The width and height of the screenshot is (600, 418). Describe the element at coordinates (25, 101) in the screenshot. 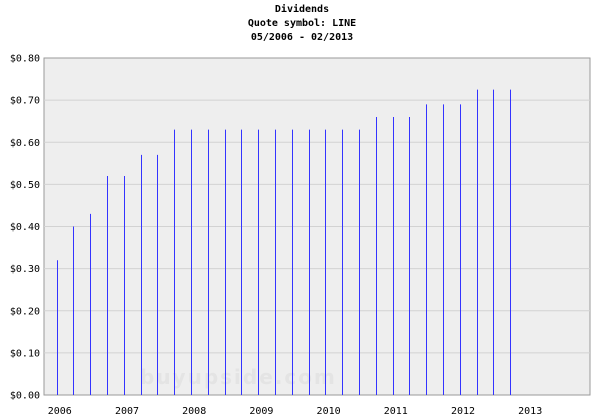

I see `y-tick-label: $0.70` at that location.